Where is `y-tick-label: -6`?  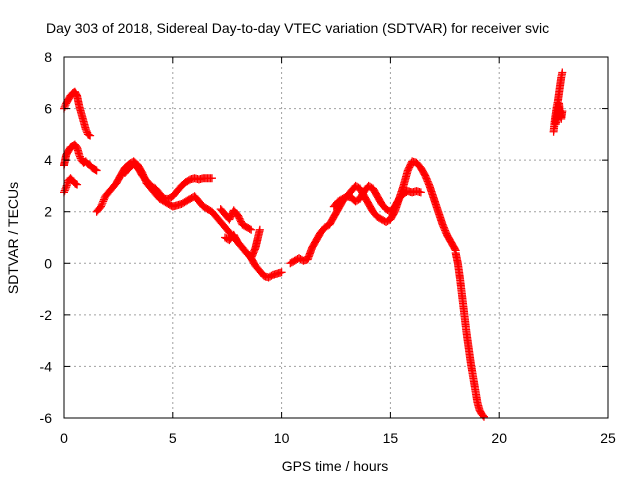
y-tick-label: -6 is located at coordinates (46, 418).